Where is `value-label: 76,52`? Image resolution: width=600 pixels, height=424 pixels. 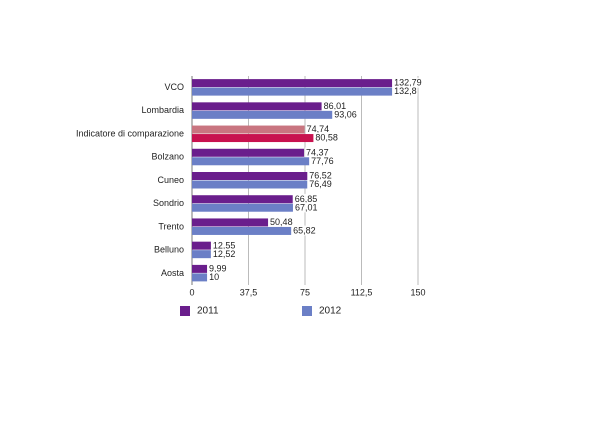 value-label: 76,52 is located at coordinates (320, 176).